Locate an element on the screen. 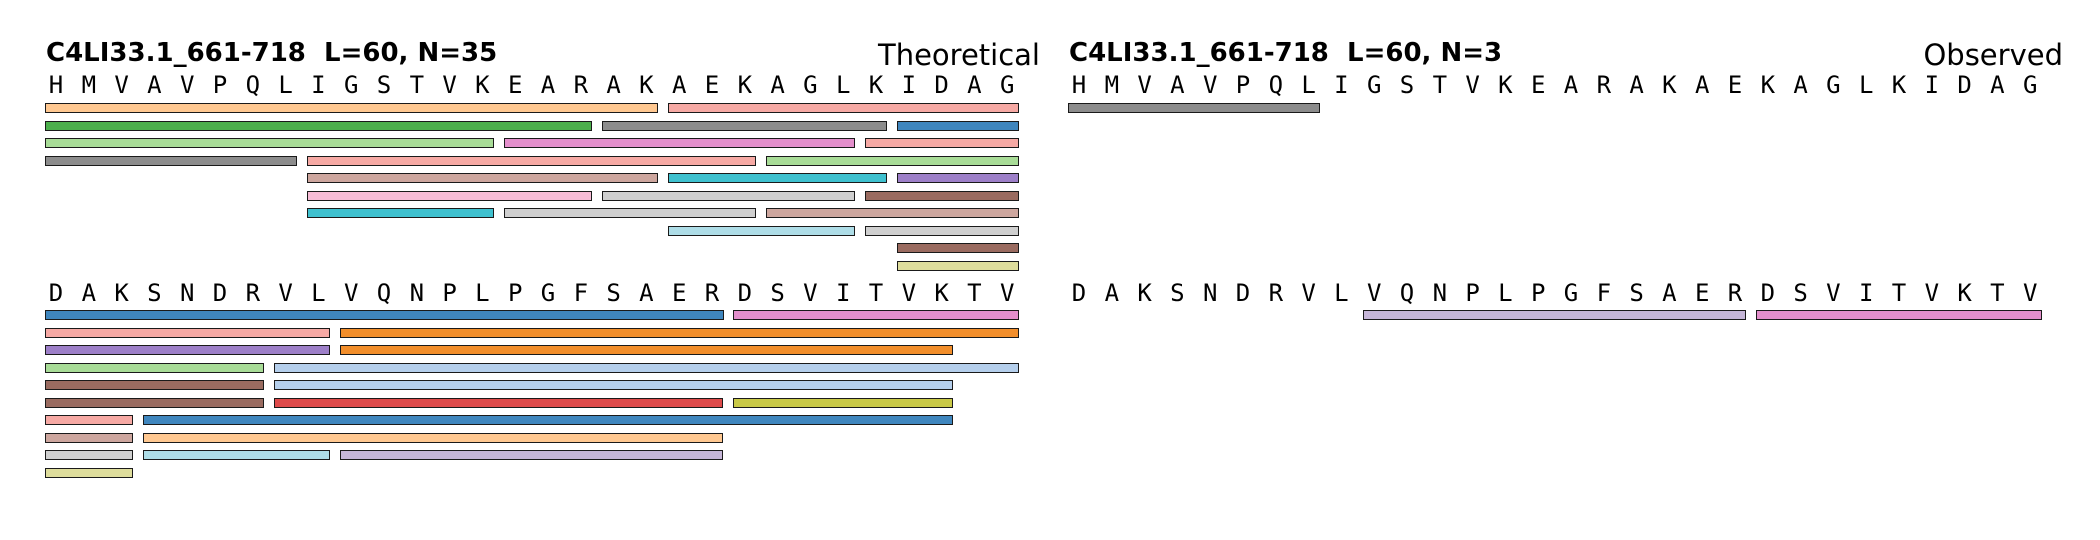 The height and width of the screenshot is (540, 2100). residue-label: F is located at coordinates (581, 293).